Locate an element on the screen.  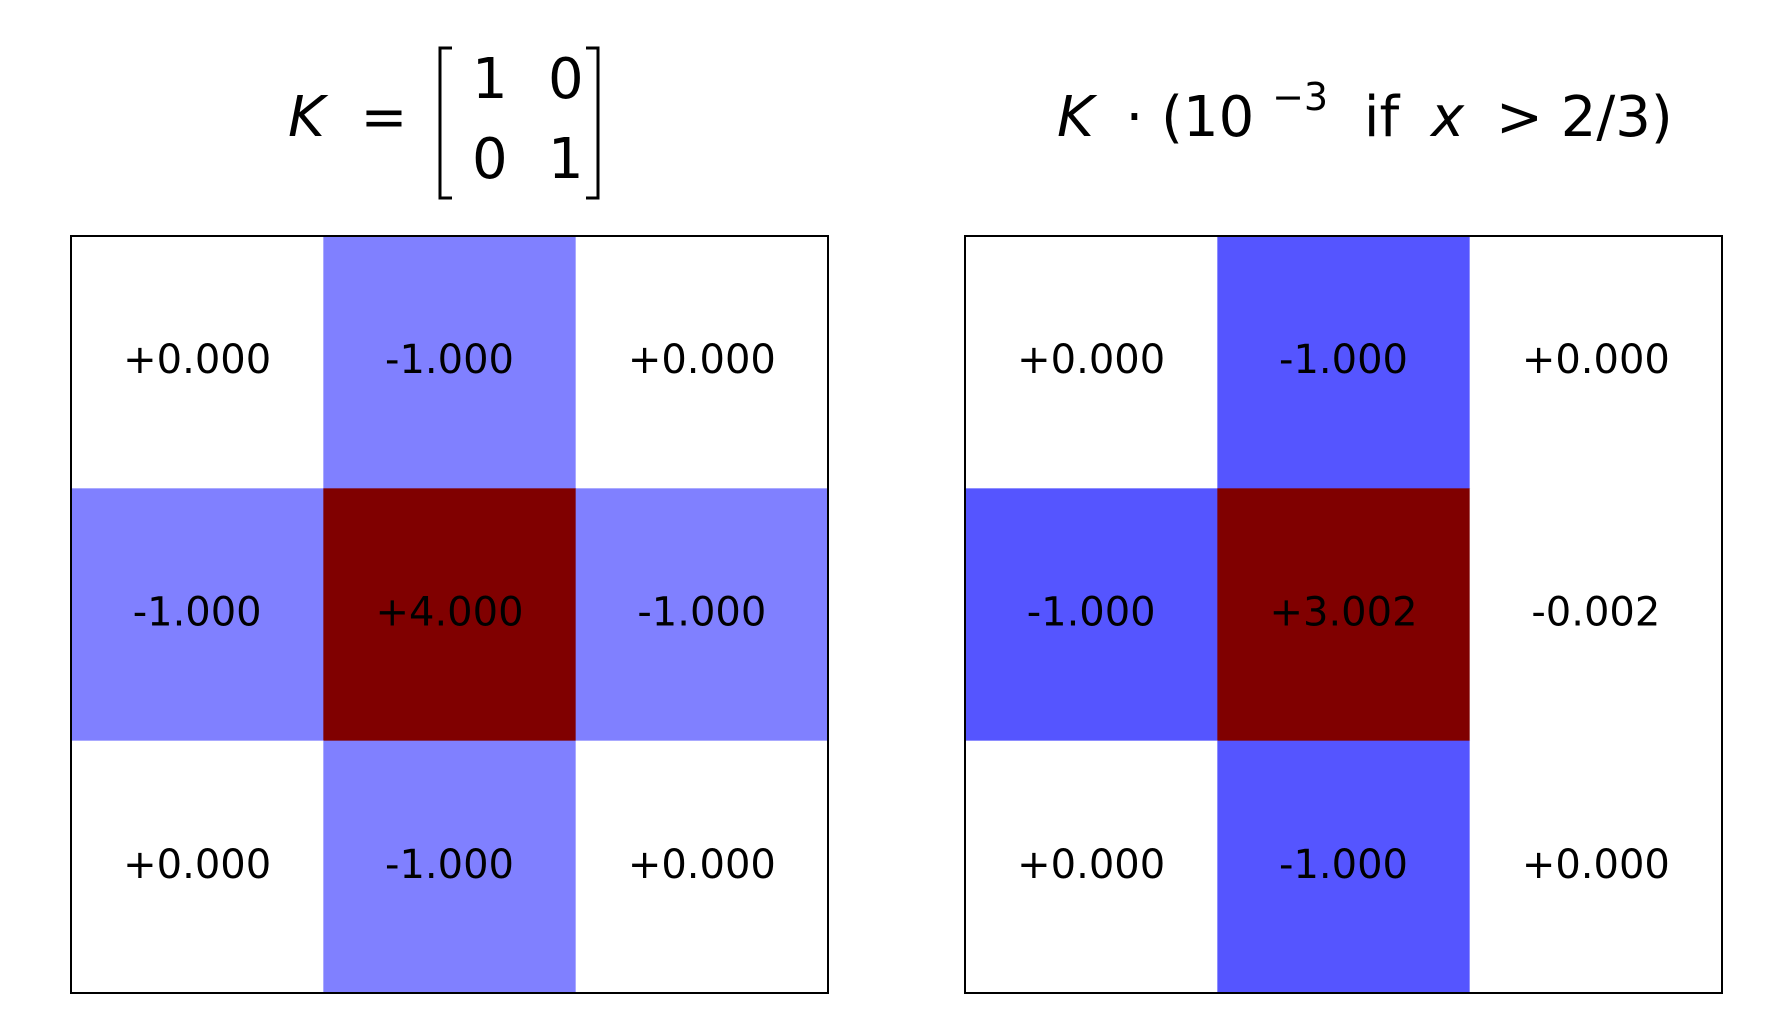
title: K · (10 −3 if x > 2/3) is located at coordinates (1365, 104).